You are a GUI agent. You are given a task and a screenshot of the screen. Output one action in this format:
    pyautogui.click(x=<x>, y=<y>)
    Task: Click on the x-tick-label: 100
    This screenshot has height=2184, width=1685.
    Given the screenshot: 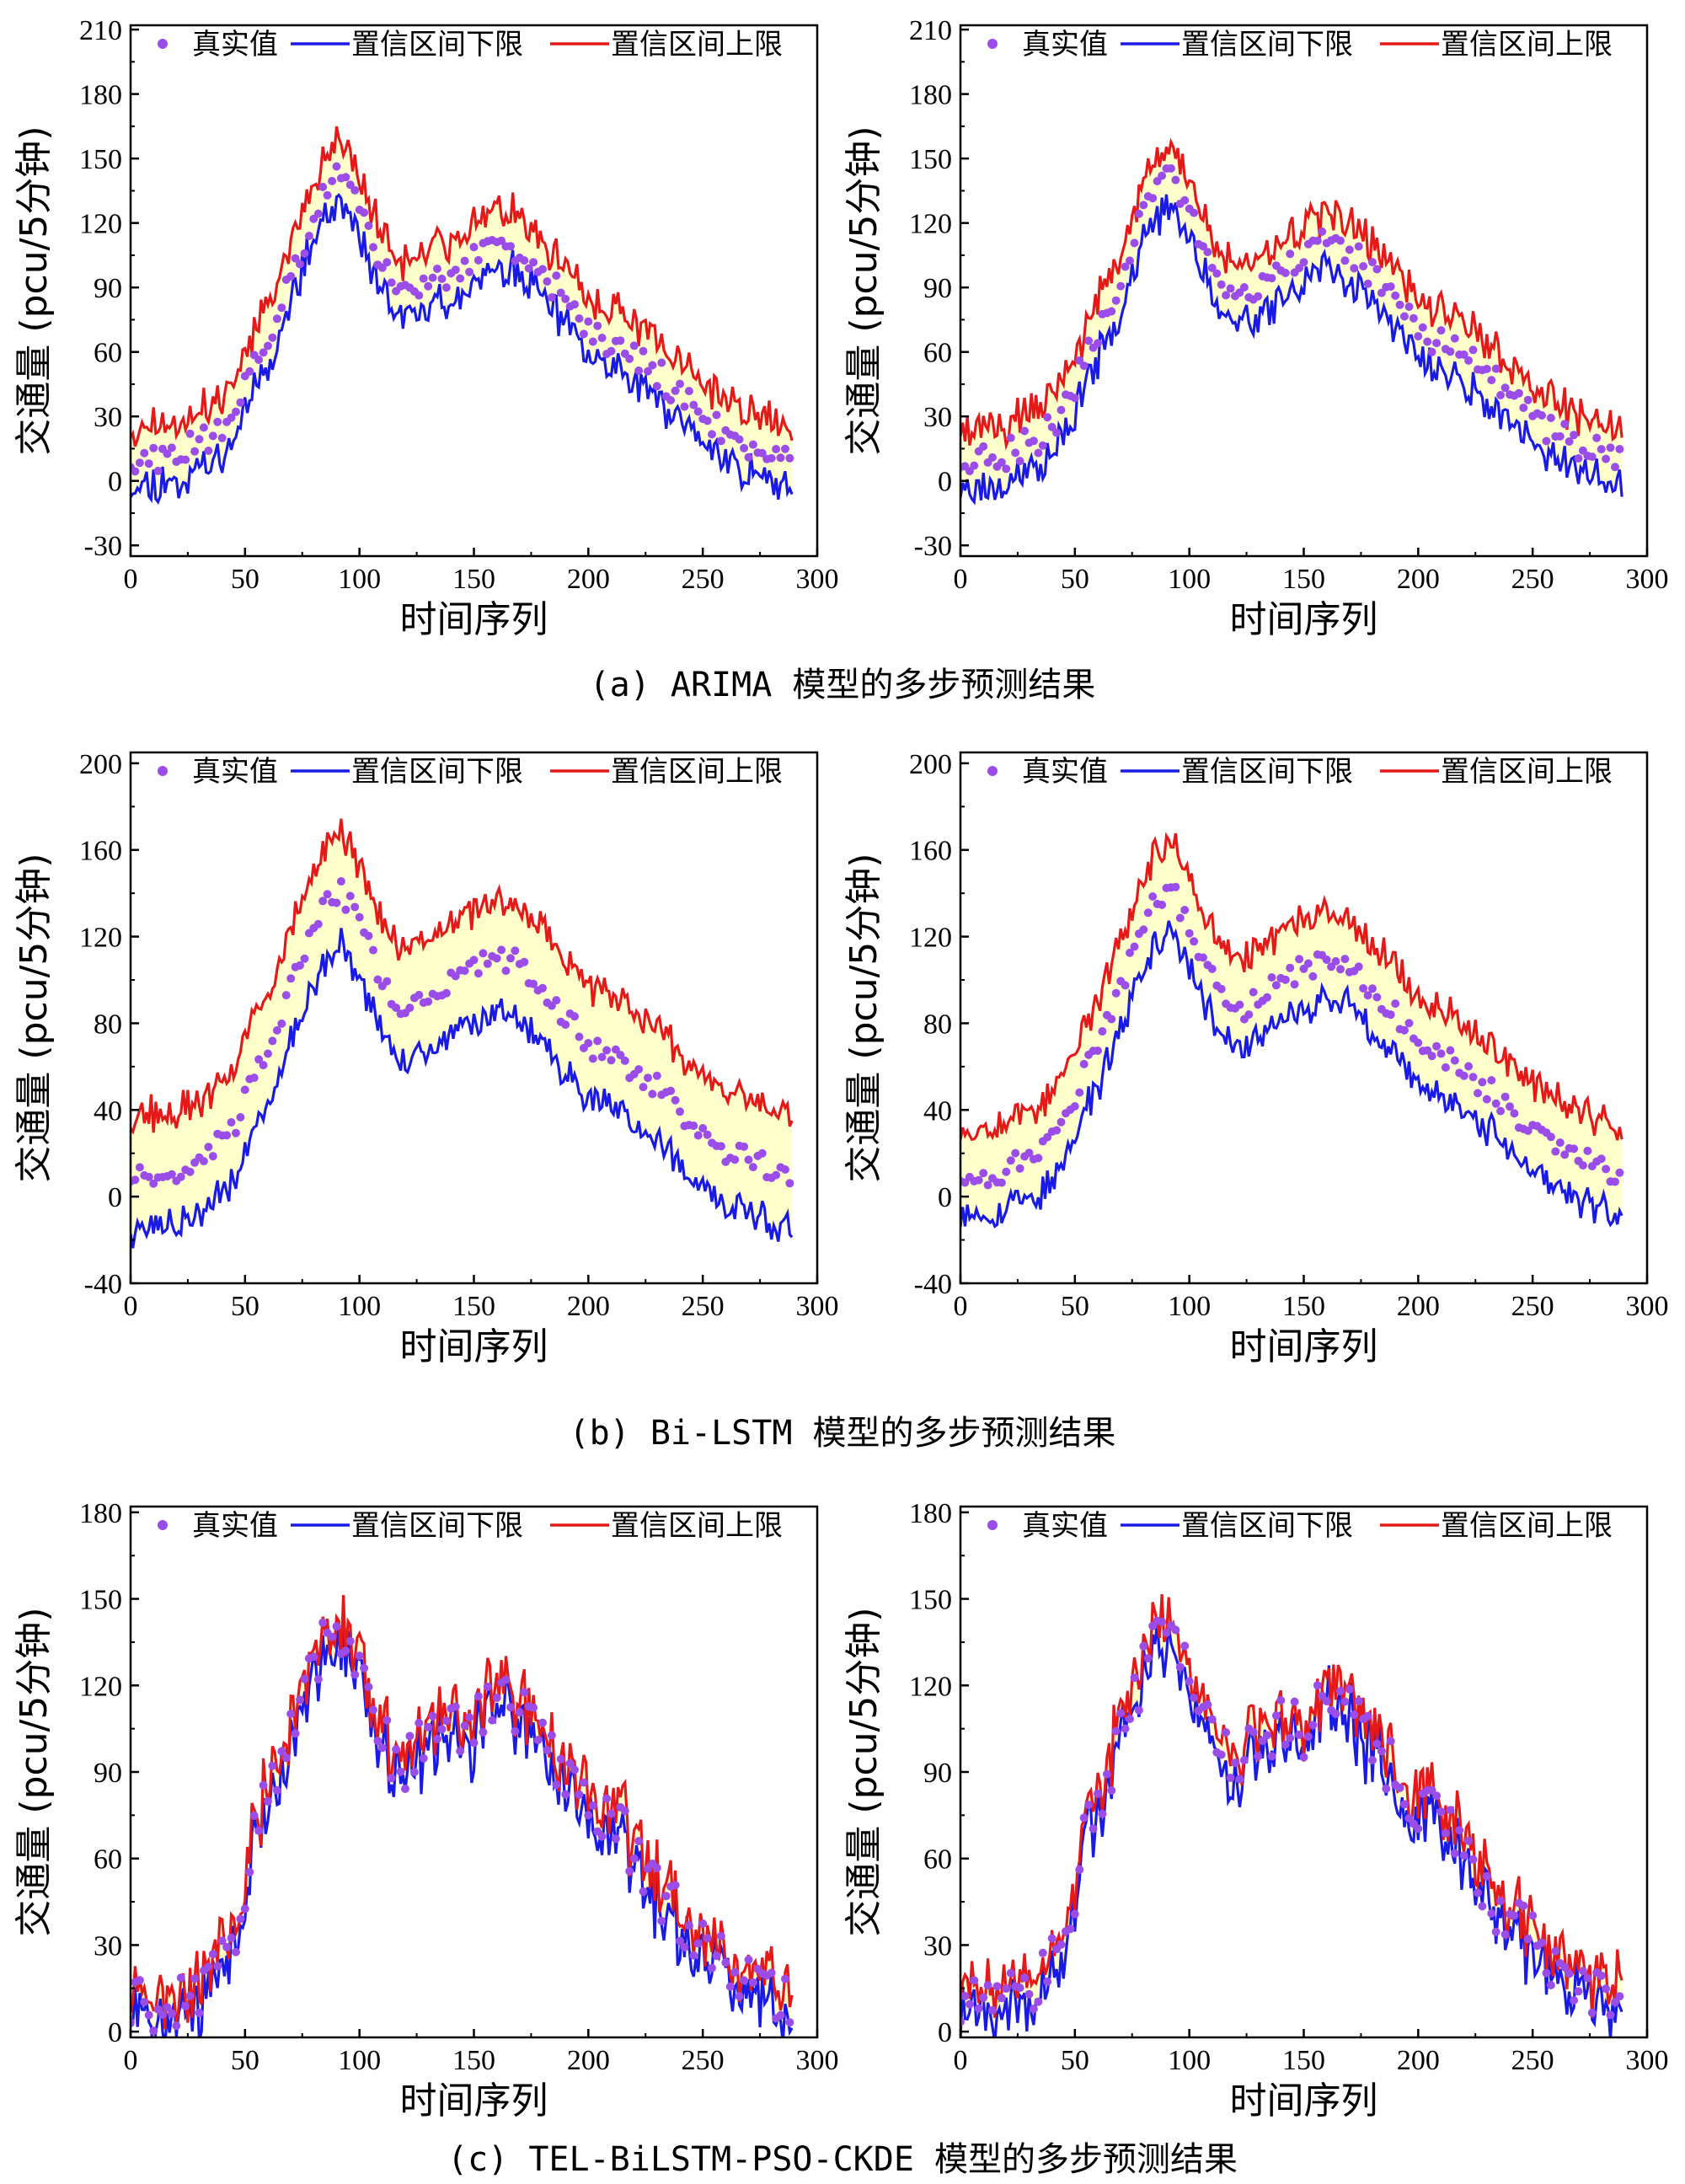 What is the action you would take?
    pyautogui.click(x=359, y=579)
    